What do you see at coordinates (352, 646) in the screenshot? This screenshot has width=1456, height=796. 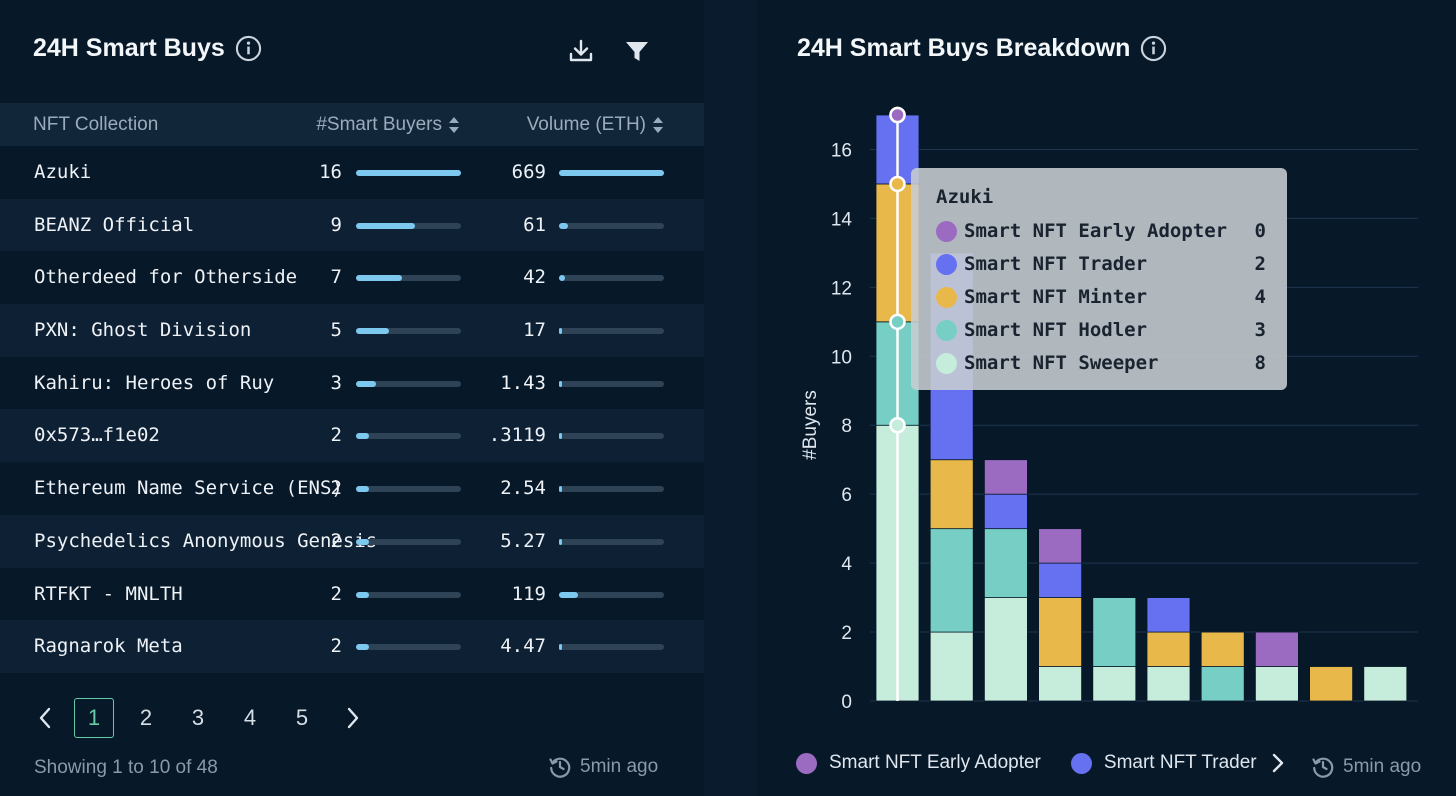 I see `table-row: Ragnarok Meta 2 4.47` at bounding box center [352, 646].